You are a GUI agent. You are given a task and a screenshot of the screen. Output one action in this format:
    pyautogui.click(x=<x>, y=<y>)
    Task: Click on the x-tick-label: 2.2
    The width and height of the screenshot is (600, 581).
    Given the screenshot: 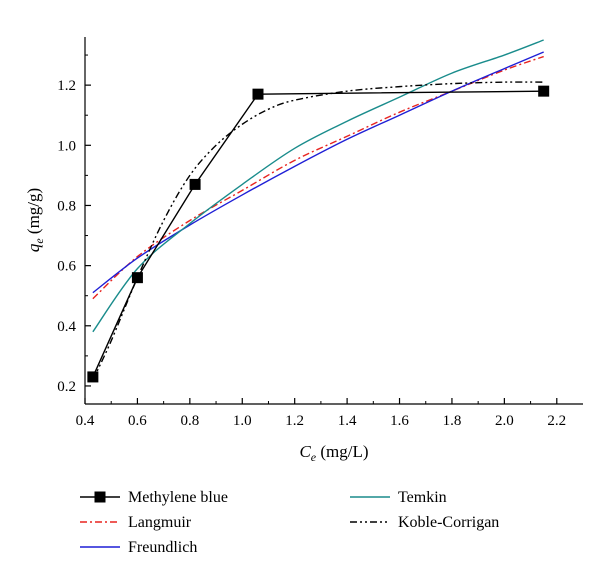 What is the action you would take?
    pyautogui.click(x=556, y=421)
    